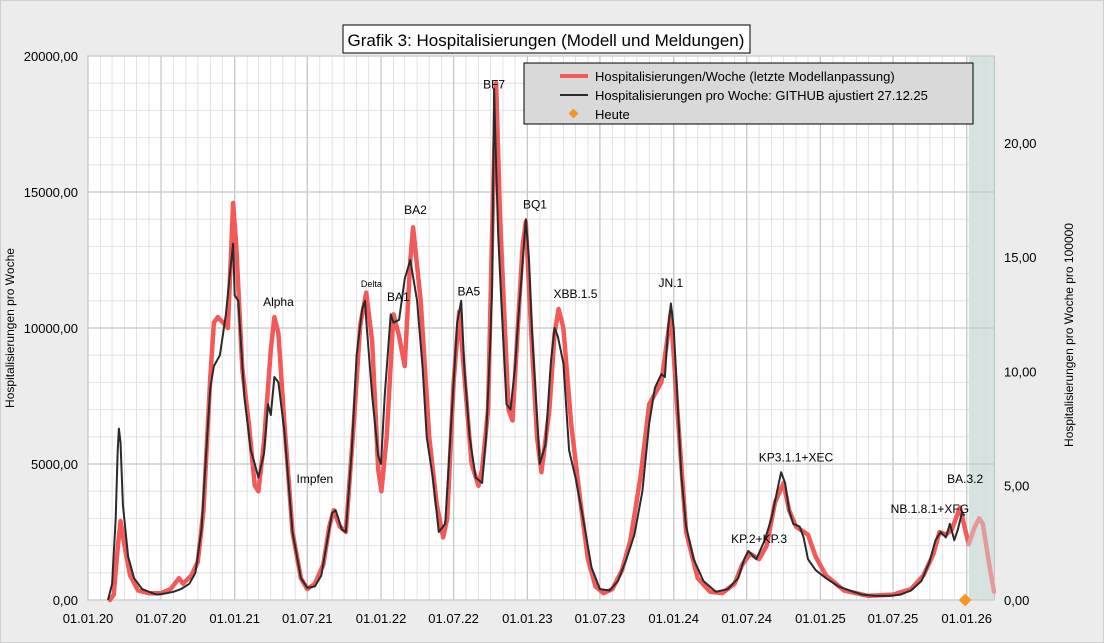 The height and width of the screenshot is (643, 1104). I want to click on annotation-label: XBB.1.5, so click(575, 294).